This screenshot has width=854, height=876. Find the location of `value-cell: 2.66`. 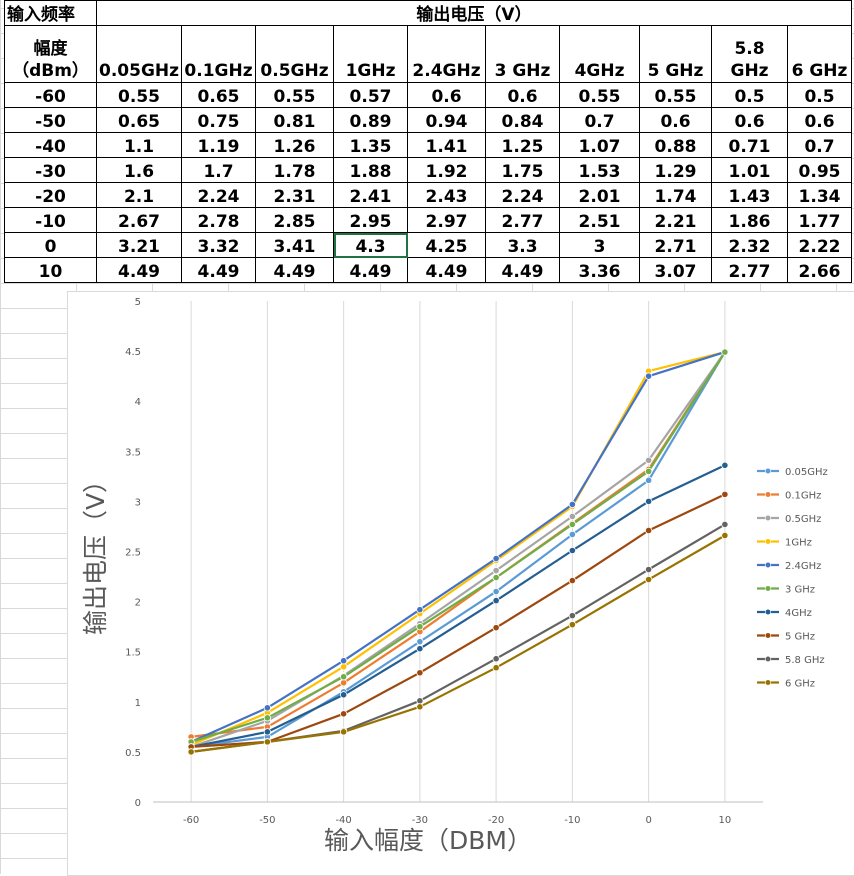

value-cell: 2.66 is located at coordinates (820, 270).